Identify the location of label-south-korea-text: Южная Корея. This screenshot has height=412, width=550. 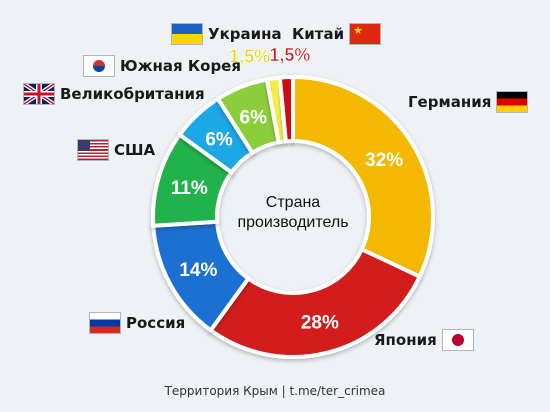
(180, 66).